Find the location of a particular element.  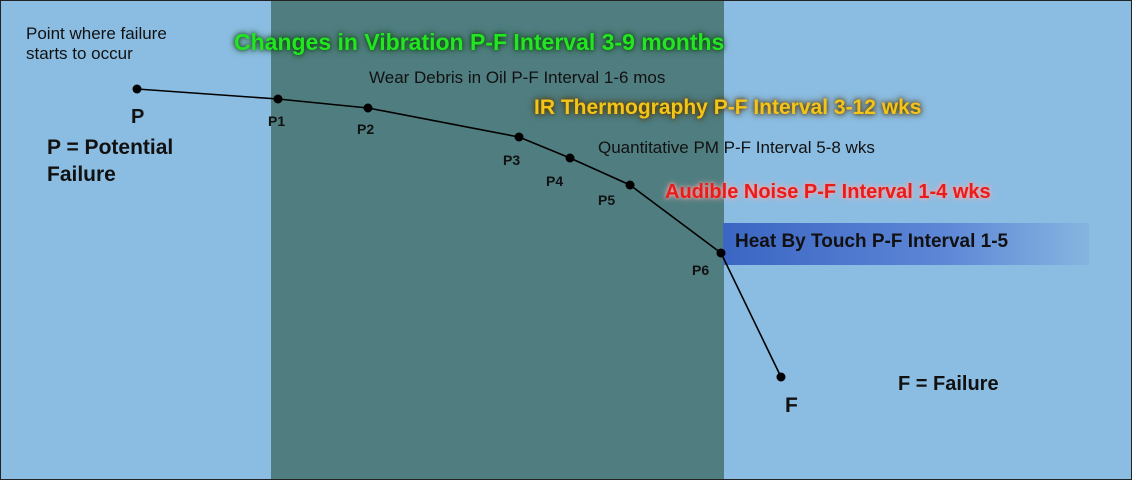

point-f-label: F is located at coordinates (791, 405).